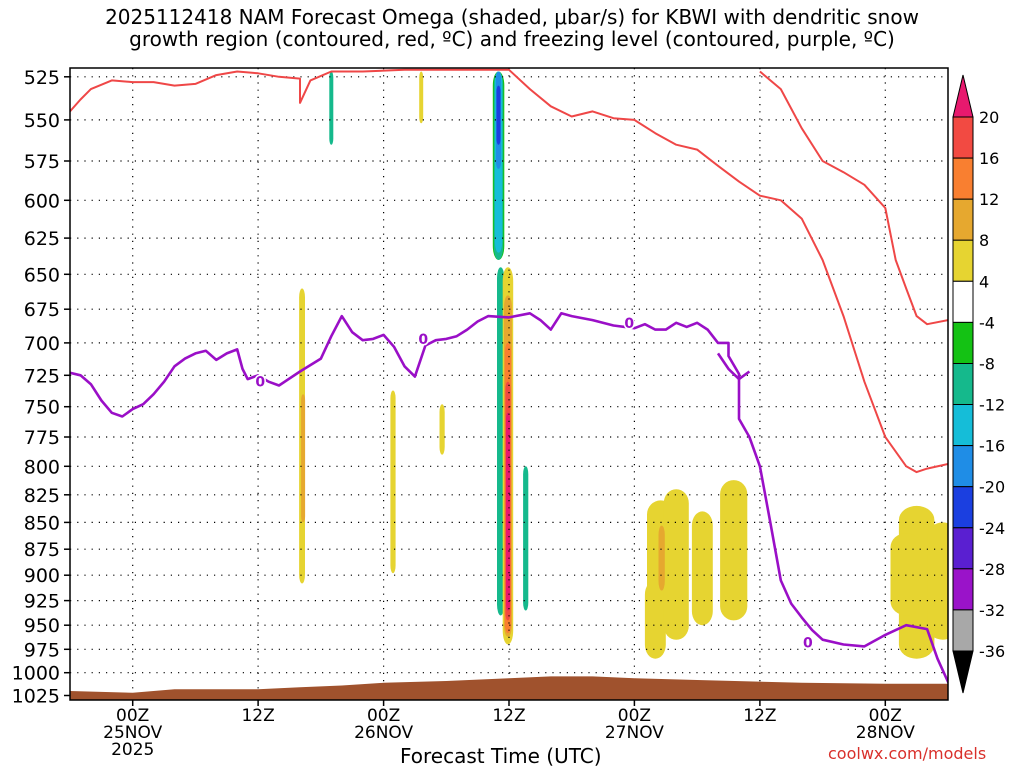 The height and width of the screenshot is (768, 1024). What do you see at coordinates (992, 569) in the screenshot?
I see `colorbar-label-11: -28` at bounding box center [992, 569].